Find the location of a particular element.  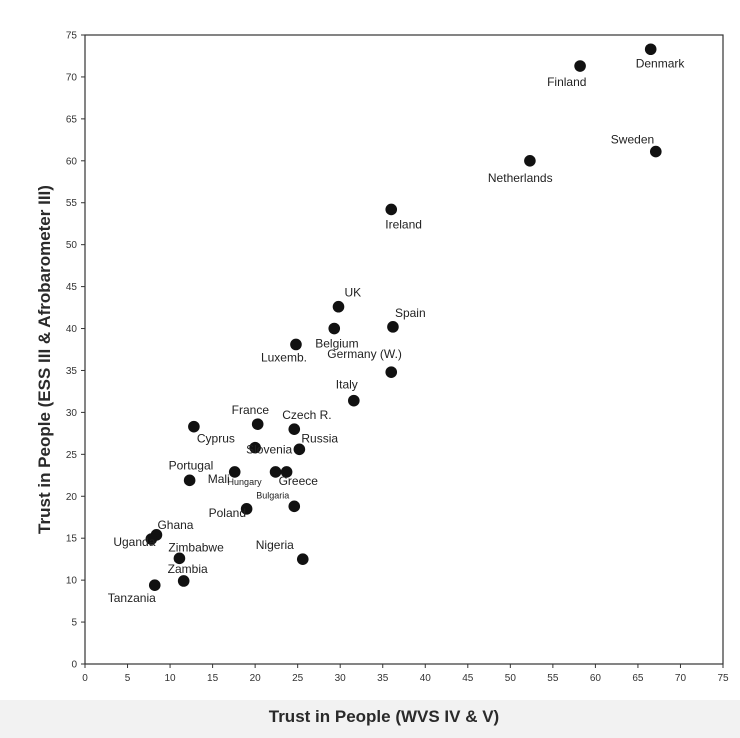

point-label: Netherlands is located at coordinates (520, 178).